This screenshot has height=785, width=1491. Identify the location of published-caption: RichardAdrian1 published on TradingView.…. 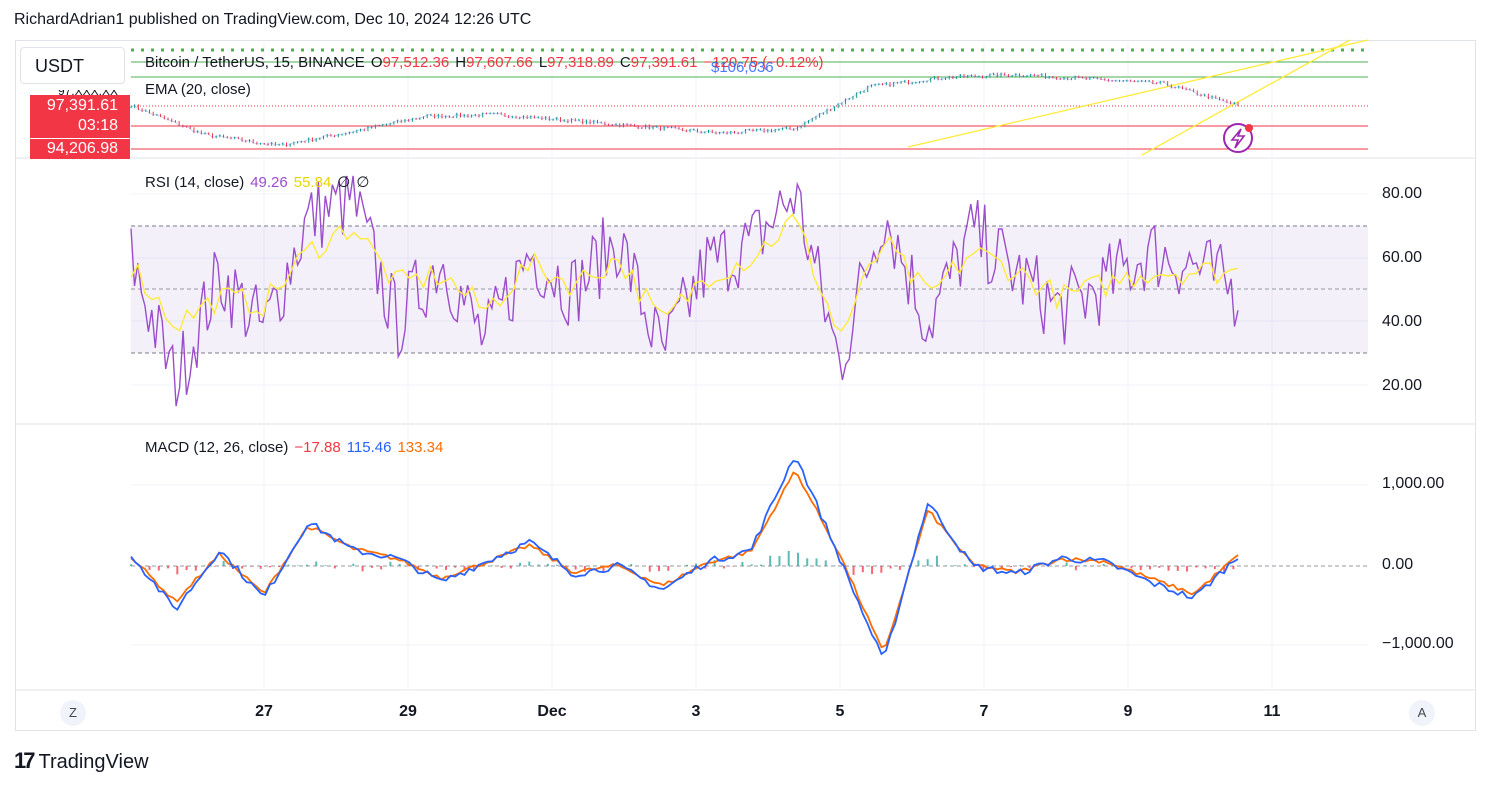
(273, 19).